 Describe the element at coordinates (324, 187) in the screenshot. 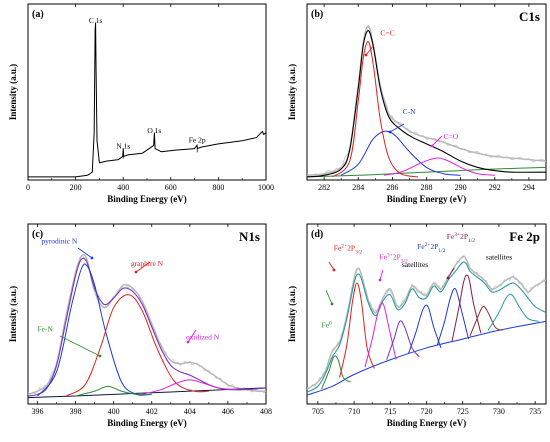

I see `x-tick-label: 282` at that location.